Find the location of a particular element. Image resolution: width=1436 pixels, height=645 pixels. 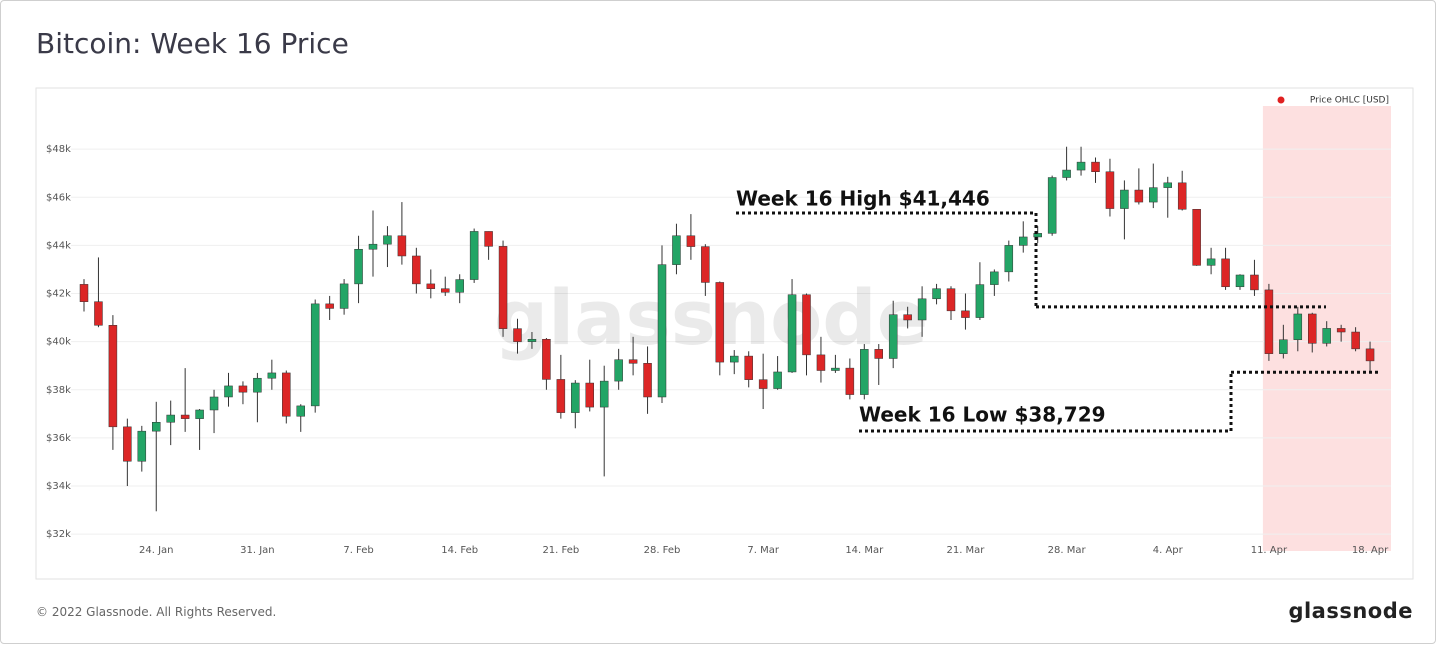

watermark: glassnode is located at coordinates (711, 317).